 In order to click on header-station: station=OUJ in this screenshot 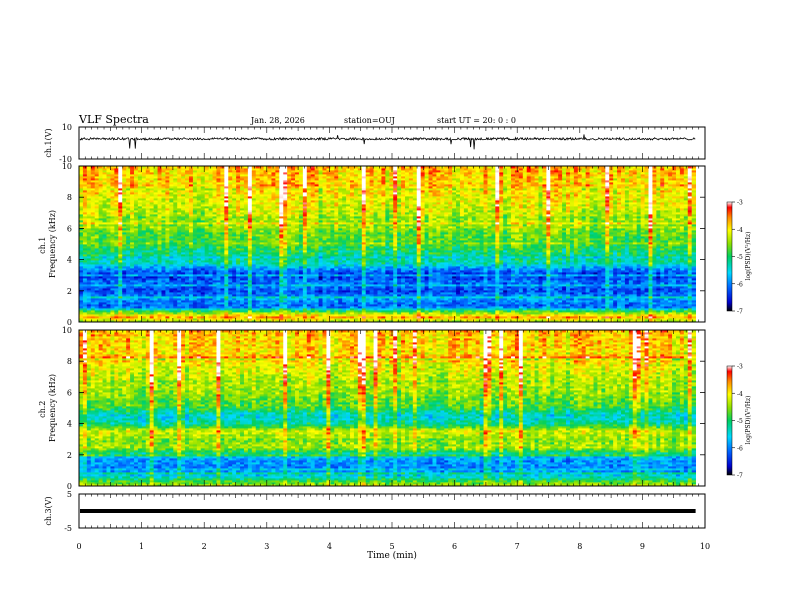, I will do `click(369, 120)`.